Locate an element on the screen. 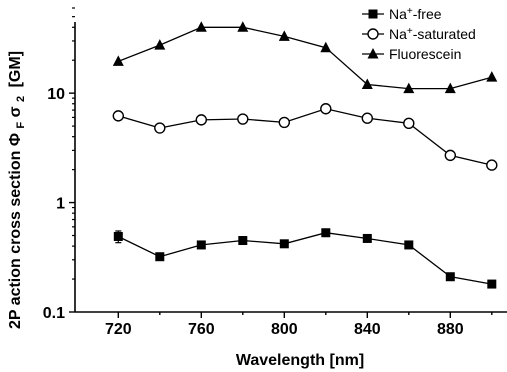 The width and height of the screenshot is (507, 372). x-tick-label: 840 is located at coordinates (367, 329).